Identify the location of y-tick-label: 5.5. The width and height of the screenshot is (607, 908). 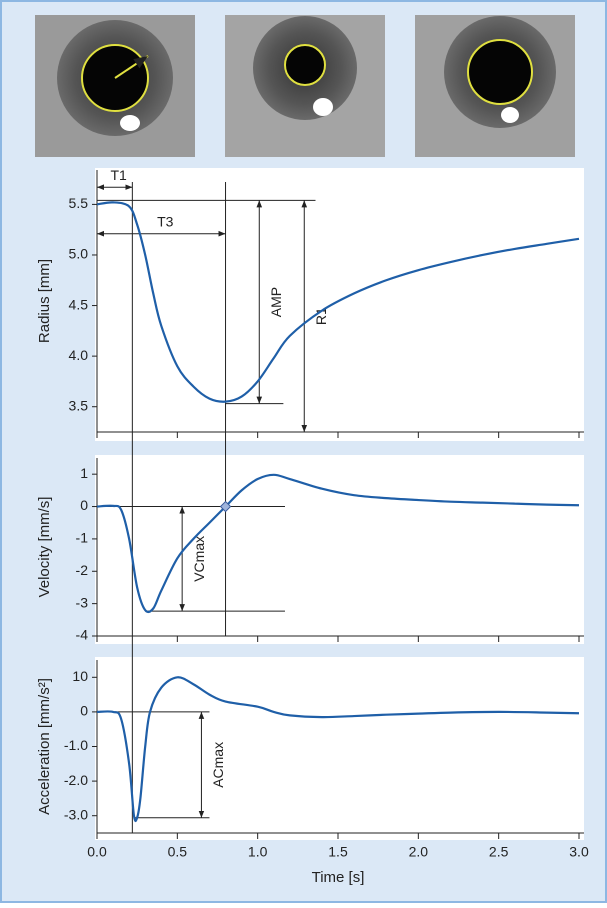
(79, 203).